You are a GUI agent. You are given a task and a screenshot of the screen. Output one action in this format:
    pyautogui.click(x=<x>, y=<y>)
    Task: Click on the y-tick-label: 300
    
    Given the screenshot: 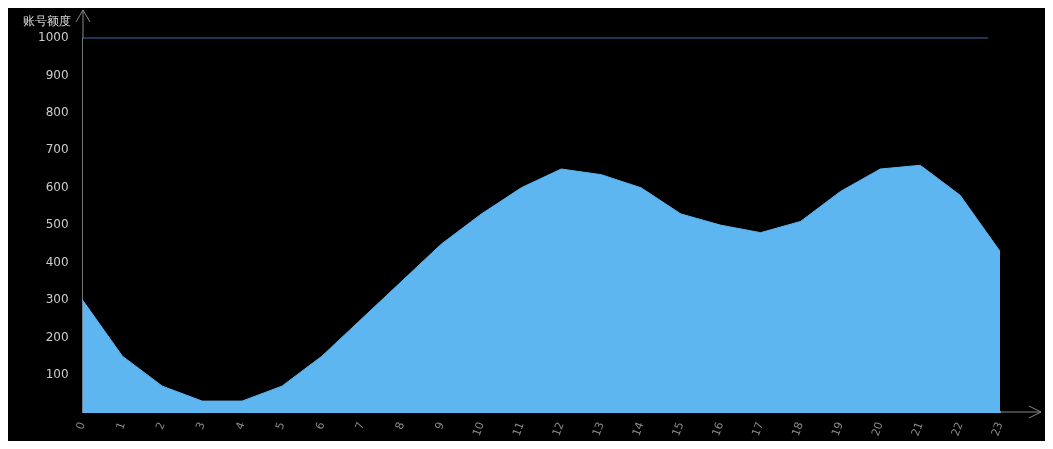 What is the action you would take?
    pyautogui.click(x=57, y=299)
    